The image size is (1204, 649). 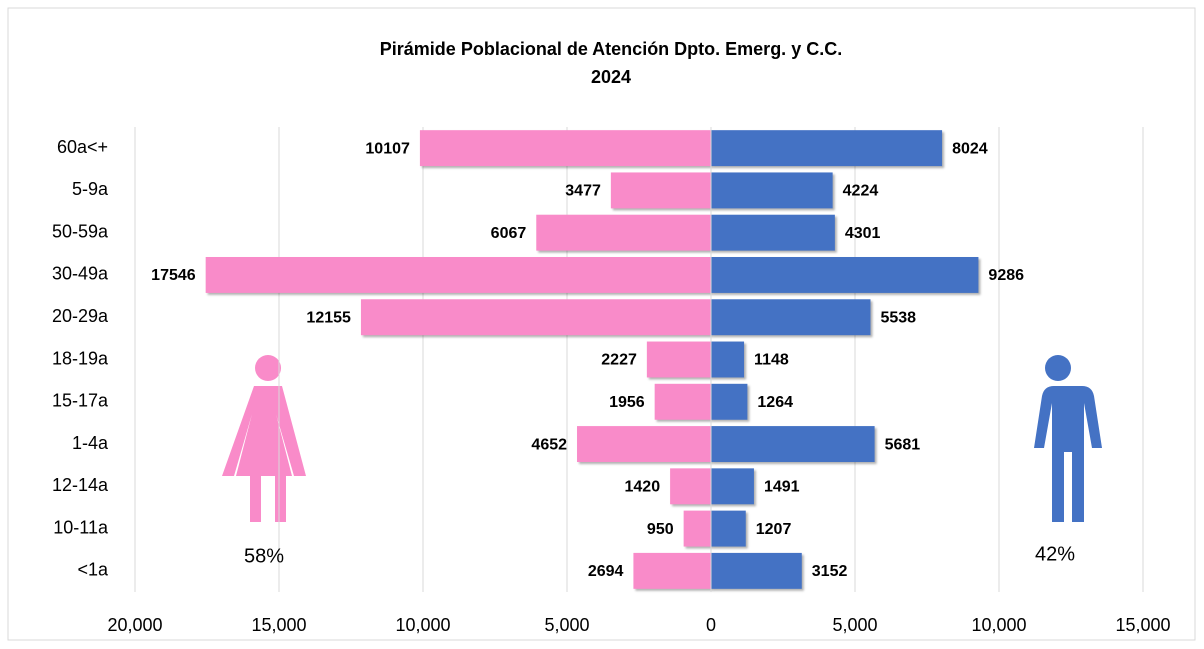 What do you see at coordinates (606, 571) in the screenshot?
I see `data-label: 2694` at bounding box center [606, 571].